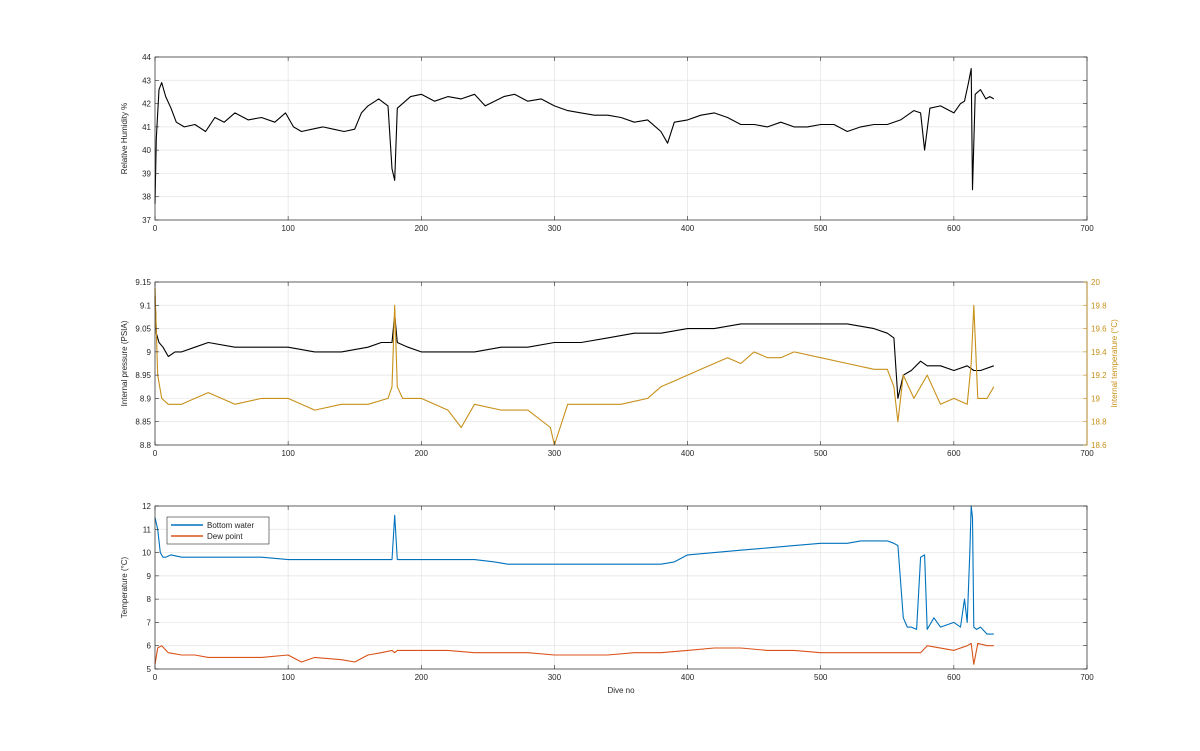  I want to click on y-tick-label: 9.15, so click(143, 282).